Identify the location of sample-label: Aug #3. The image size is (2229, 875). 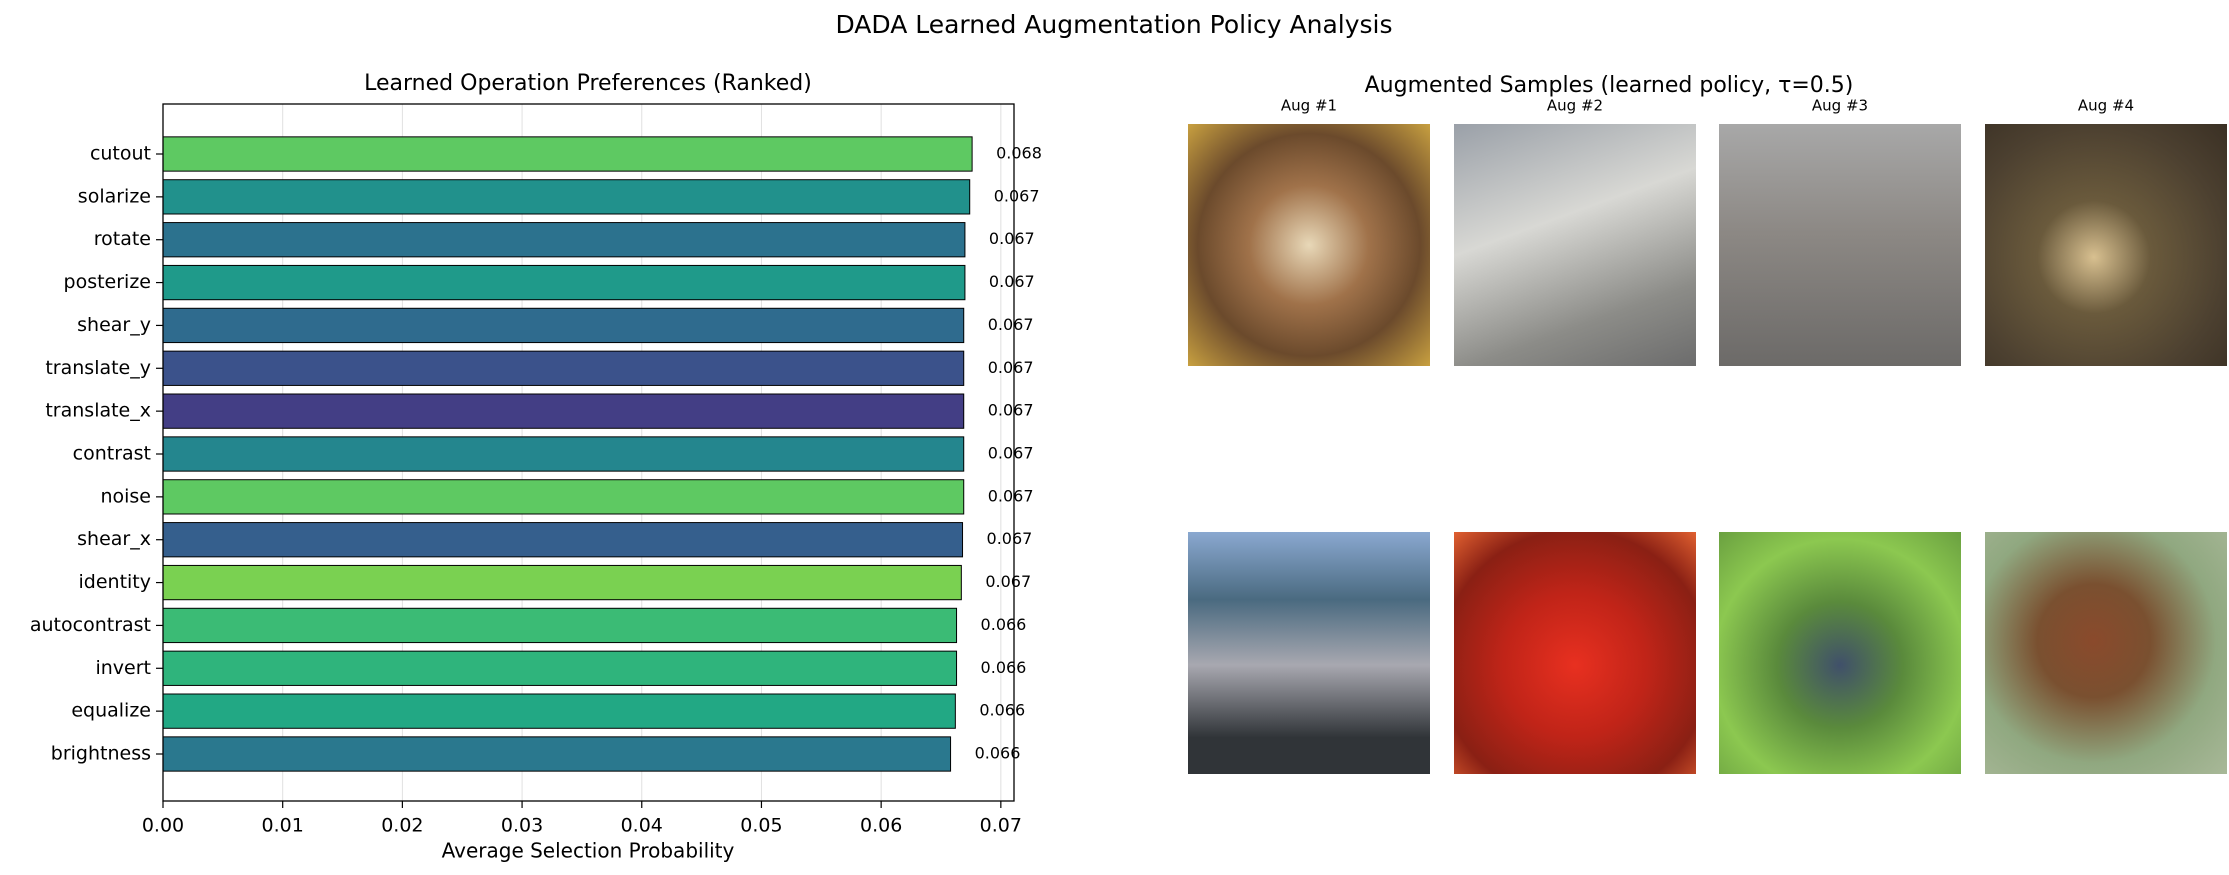
(1840, 106).